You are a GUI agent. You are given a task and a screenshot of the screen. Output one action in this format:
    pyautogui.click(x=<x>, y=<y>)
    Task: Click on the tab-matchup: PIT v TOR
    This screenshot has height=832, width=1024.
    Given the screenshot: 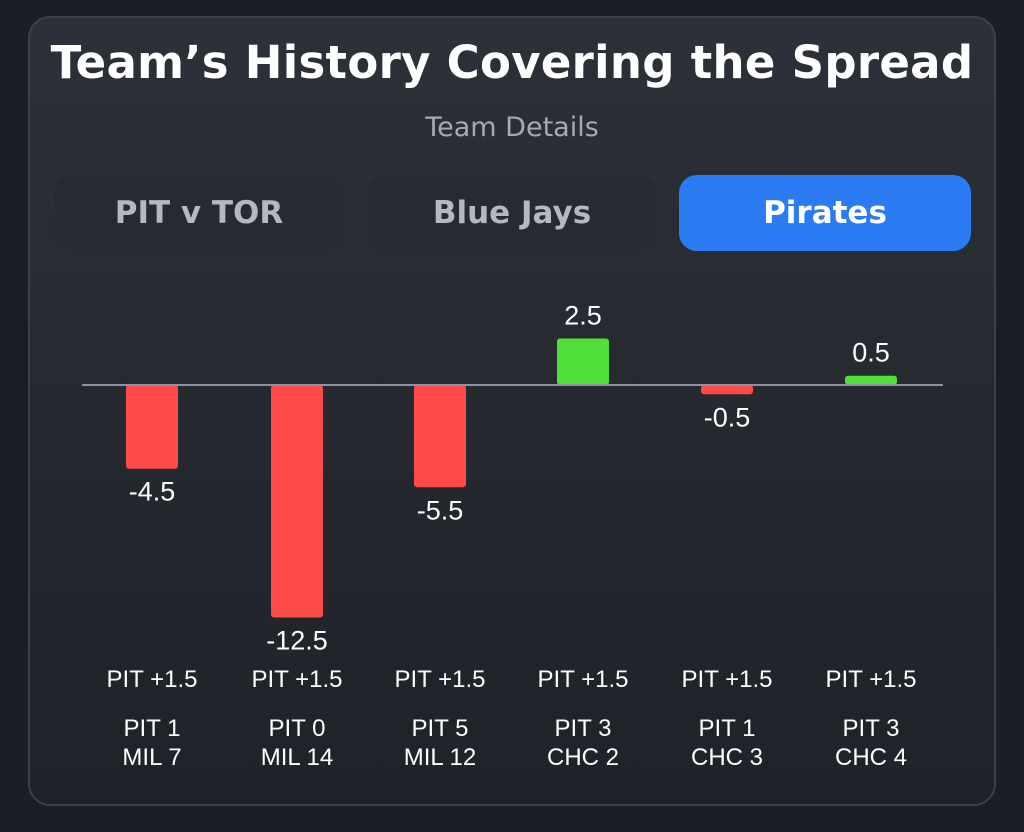 What is the action you would take?
    pyautogui.click(x=199, y=213)
    